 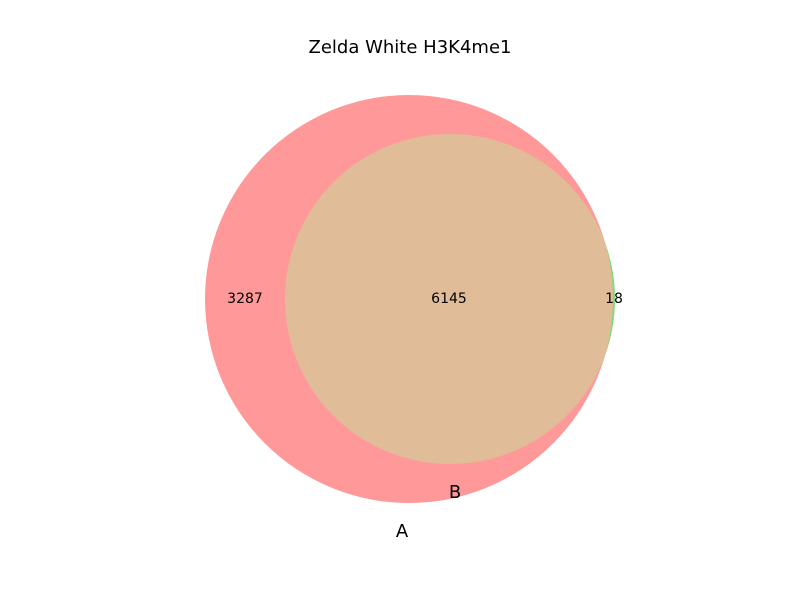 What do you see at coordinates (245, 299) in the screenshot?
I see `region-a-only-count: 3287` at bounding box center [245, 299].